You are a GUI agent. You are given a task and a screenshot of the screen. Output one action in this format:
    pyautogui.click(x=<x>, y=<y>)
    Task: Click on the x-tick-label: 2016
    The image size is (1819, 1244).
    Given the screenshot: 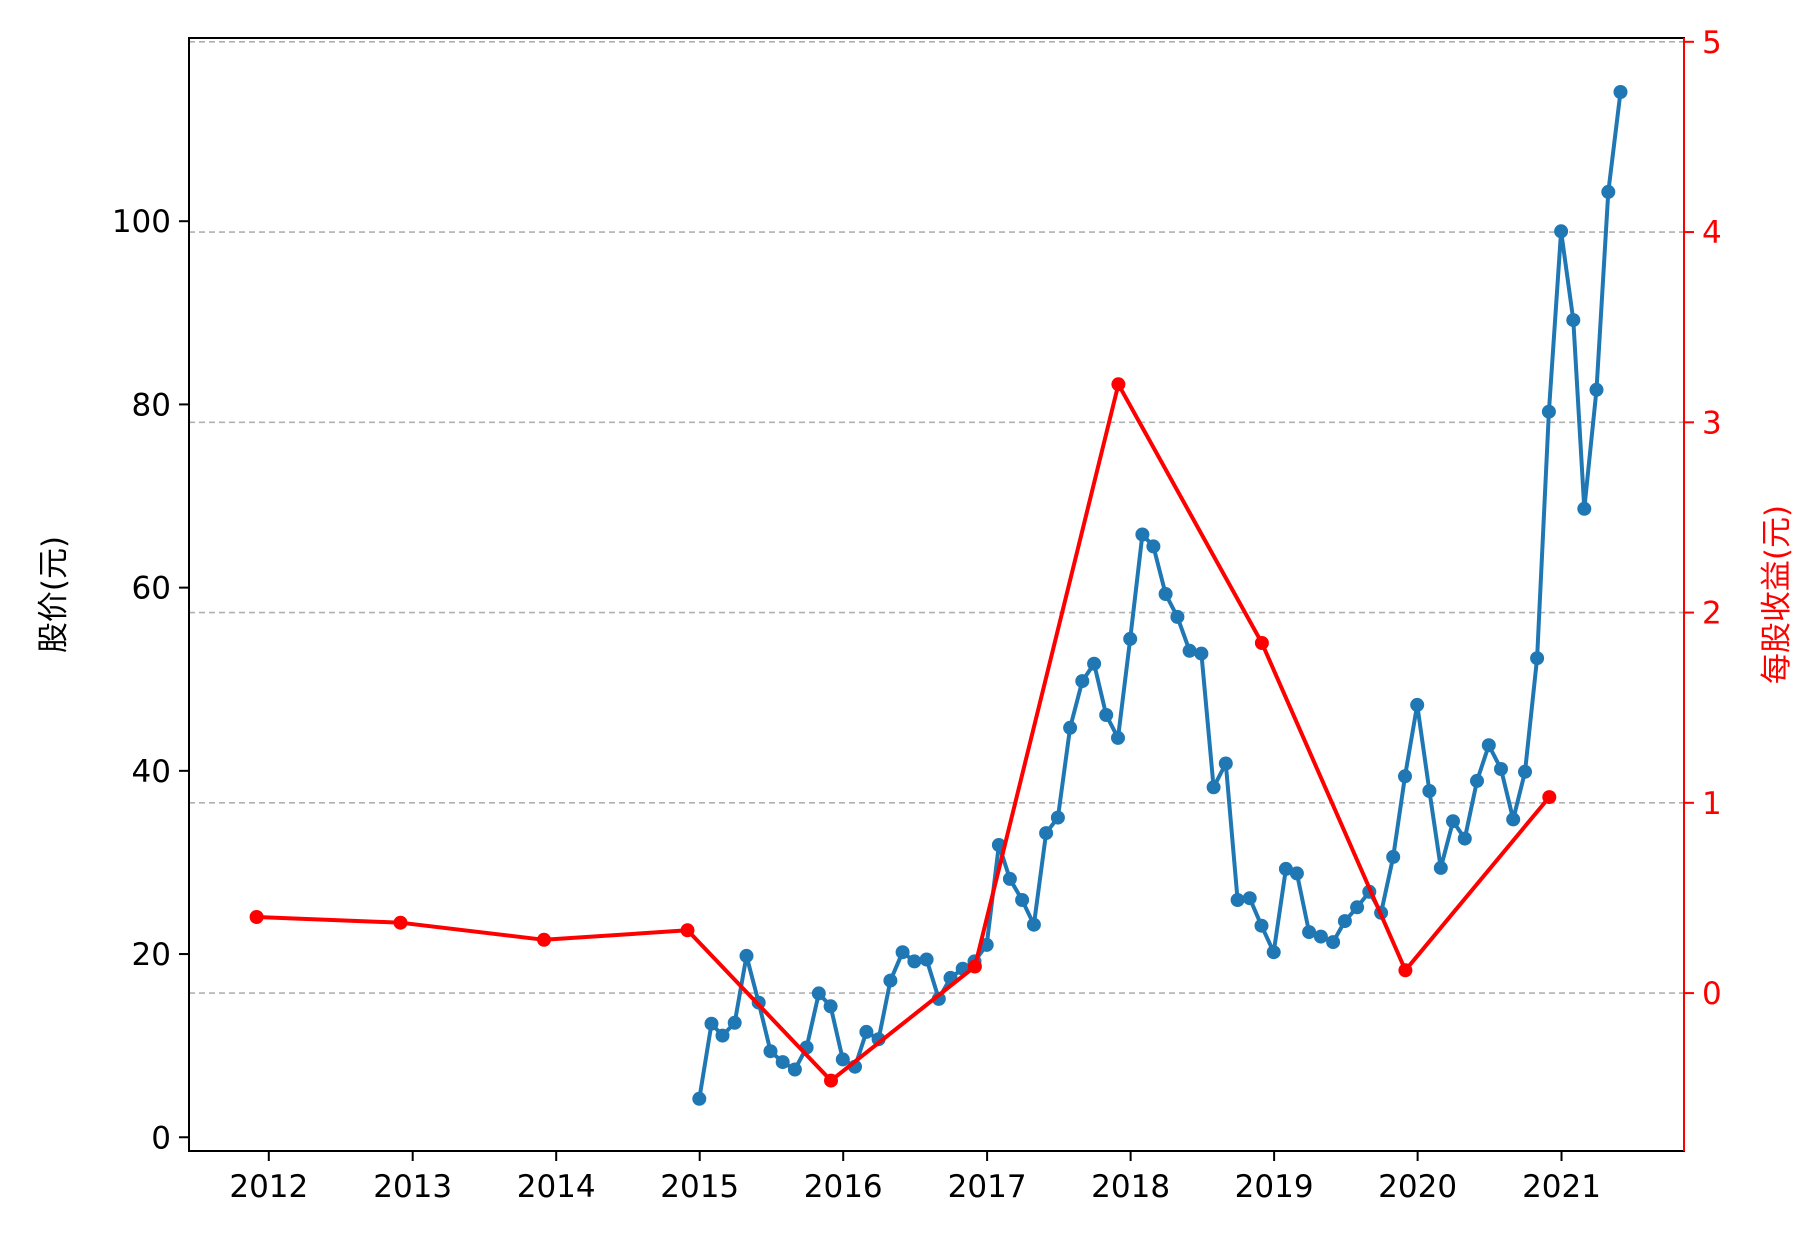 What is the action you would take?
    pyautogui.click(x=843, y=1187)
    